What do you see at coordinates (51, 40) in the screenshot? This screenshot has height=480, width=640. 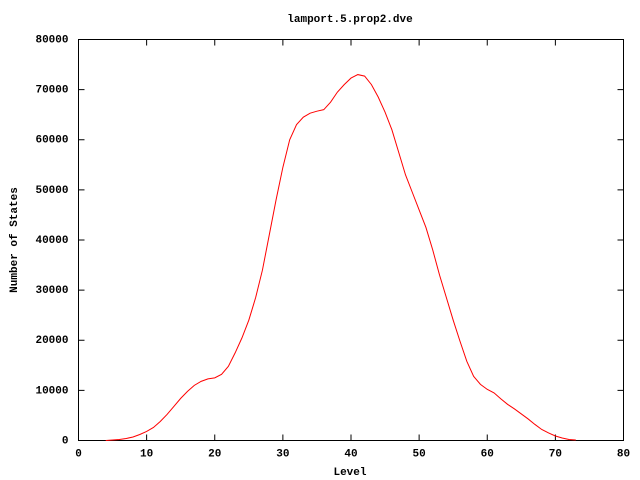 I see `y-tick-label: 80000` at bounding box center [51, 40].